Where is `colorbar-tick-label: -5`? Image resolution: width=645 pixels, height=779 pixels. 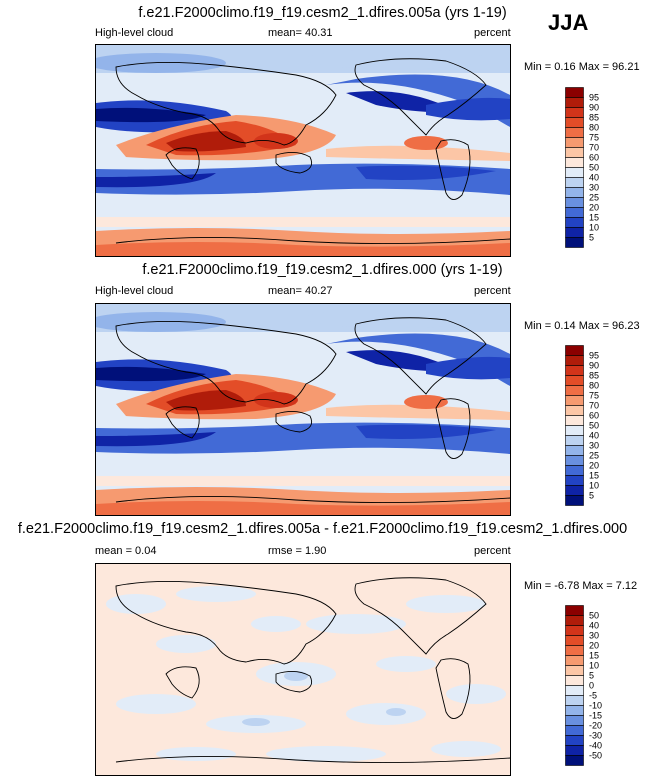 colorbar-tick-label: -5 is located at coordinates (593, 696).